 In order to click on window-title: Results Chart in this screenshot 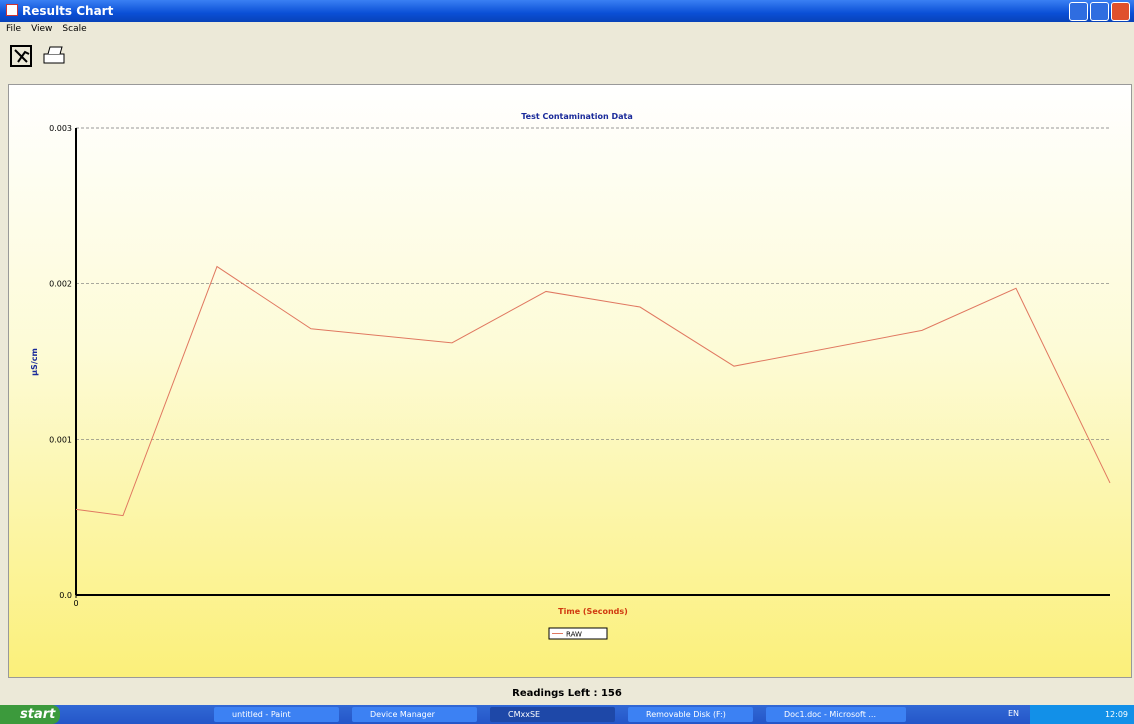, I will do `click(68, 11)`.